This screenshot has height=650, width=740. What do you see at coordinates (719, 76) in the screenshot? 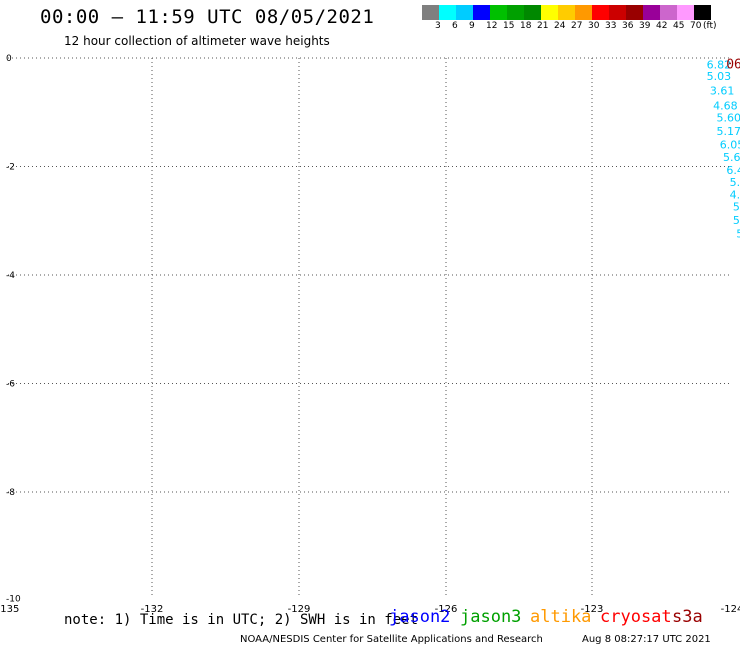
I see `wave-height-label: 5.03` at bounding box center [719, 76].